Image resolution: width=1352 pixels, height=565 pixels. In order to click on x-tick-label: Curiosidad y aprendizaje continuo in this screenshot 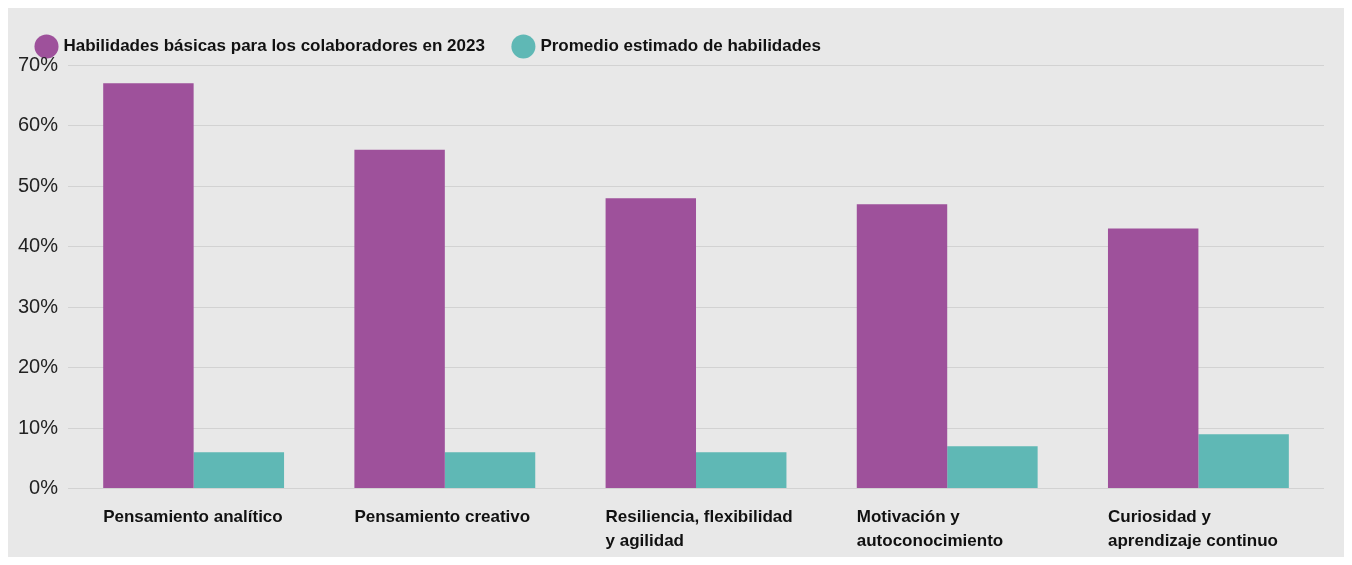, I will do `click(1192, 528)`.